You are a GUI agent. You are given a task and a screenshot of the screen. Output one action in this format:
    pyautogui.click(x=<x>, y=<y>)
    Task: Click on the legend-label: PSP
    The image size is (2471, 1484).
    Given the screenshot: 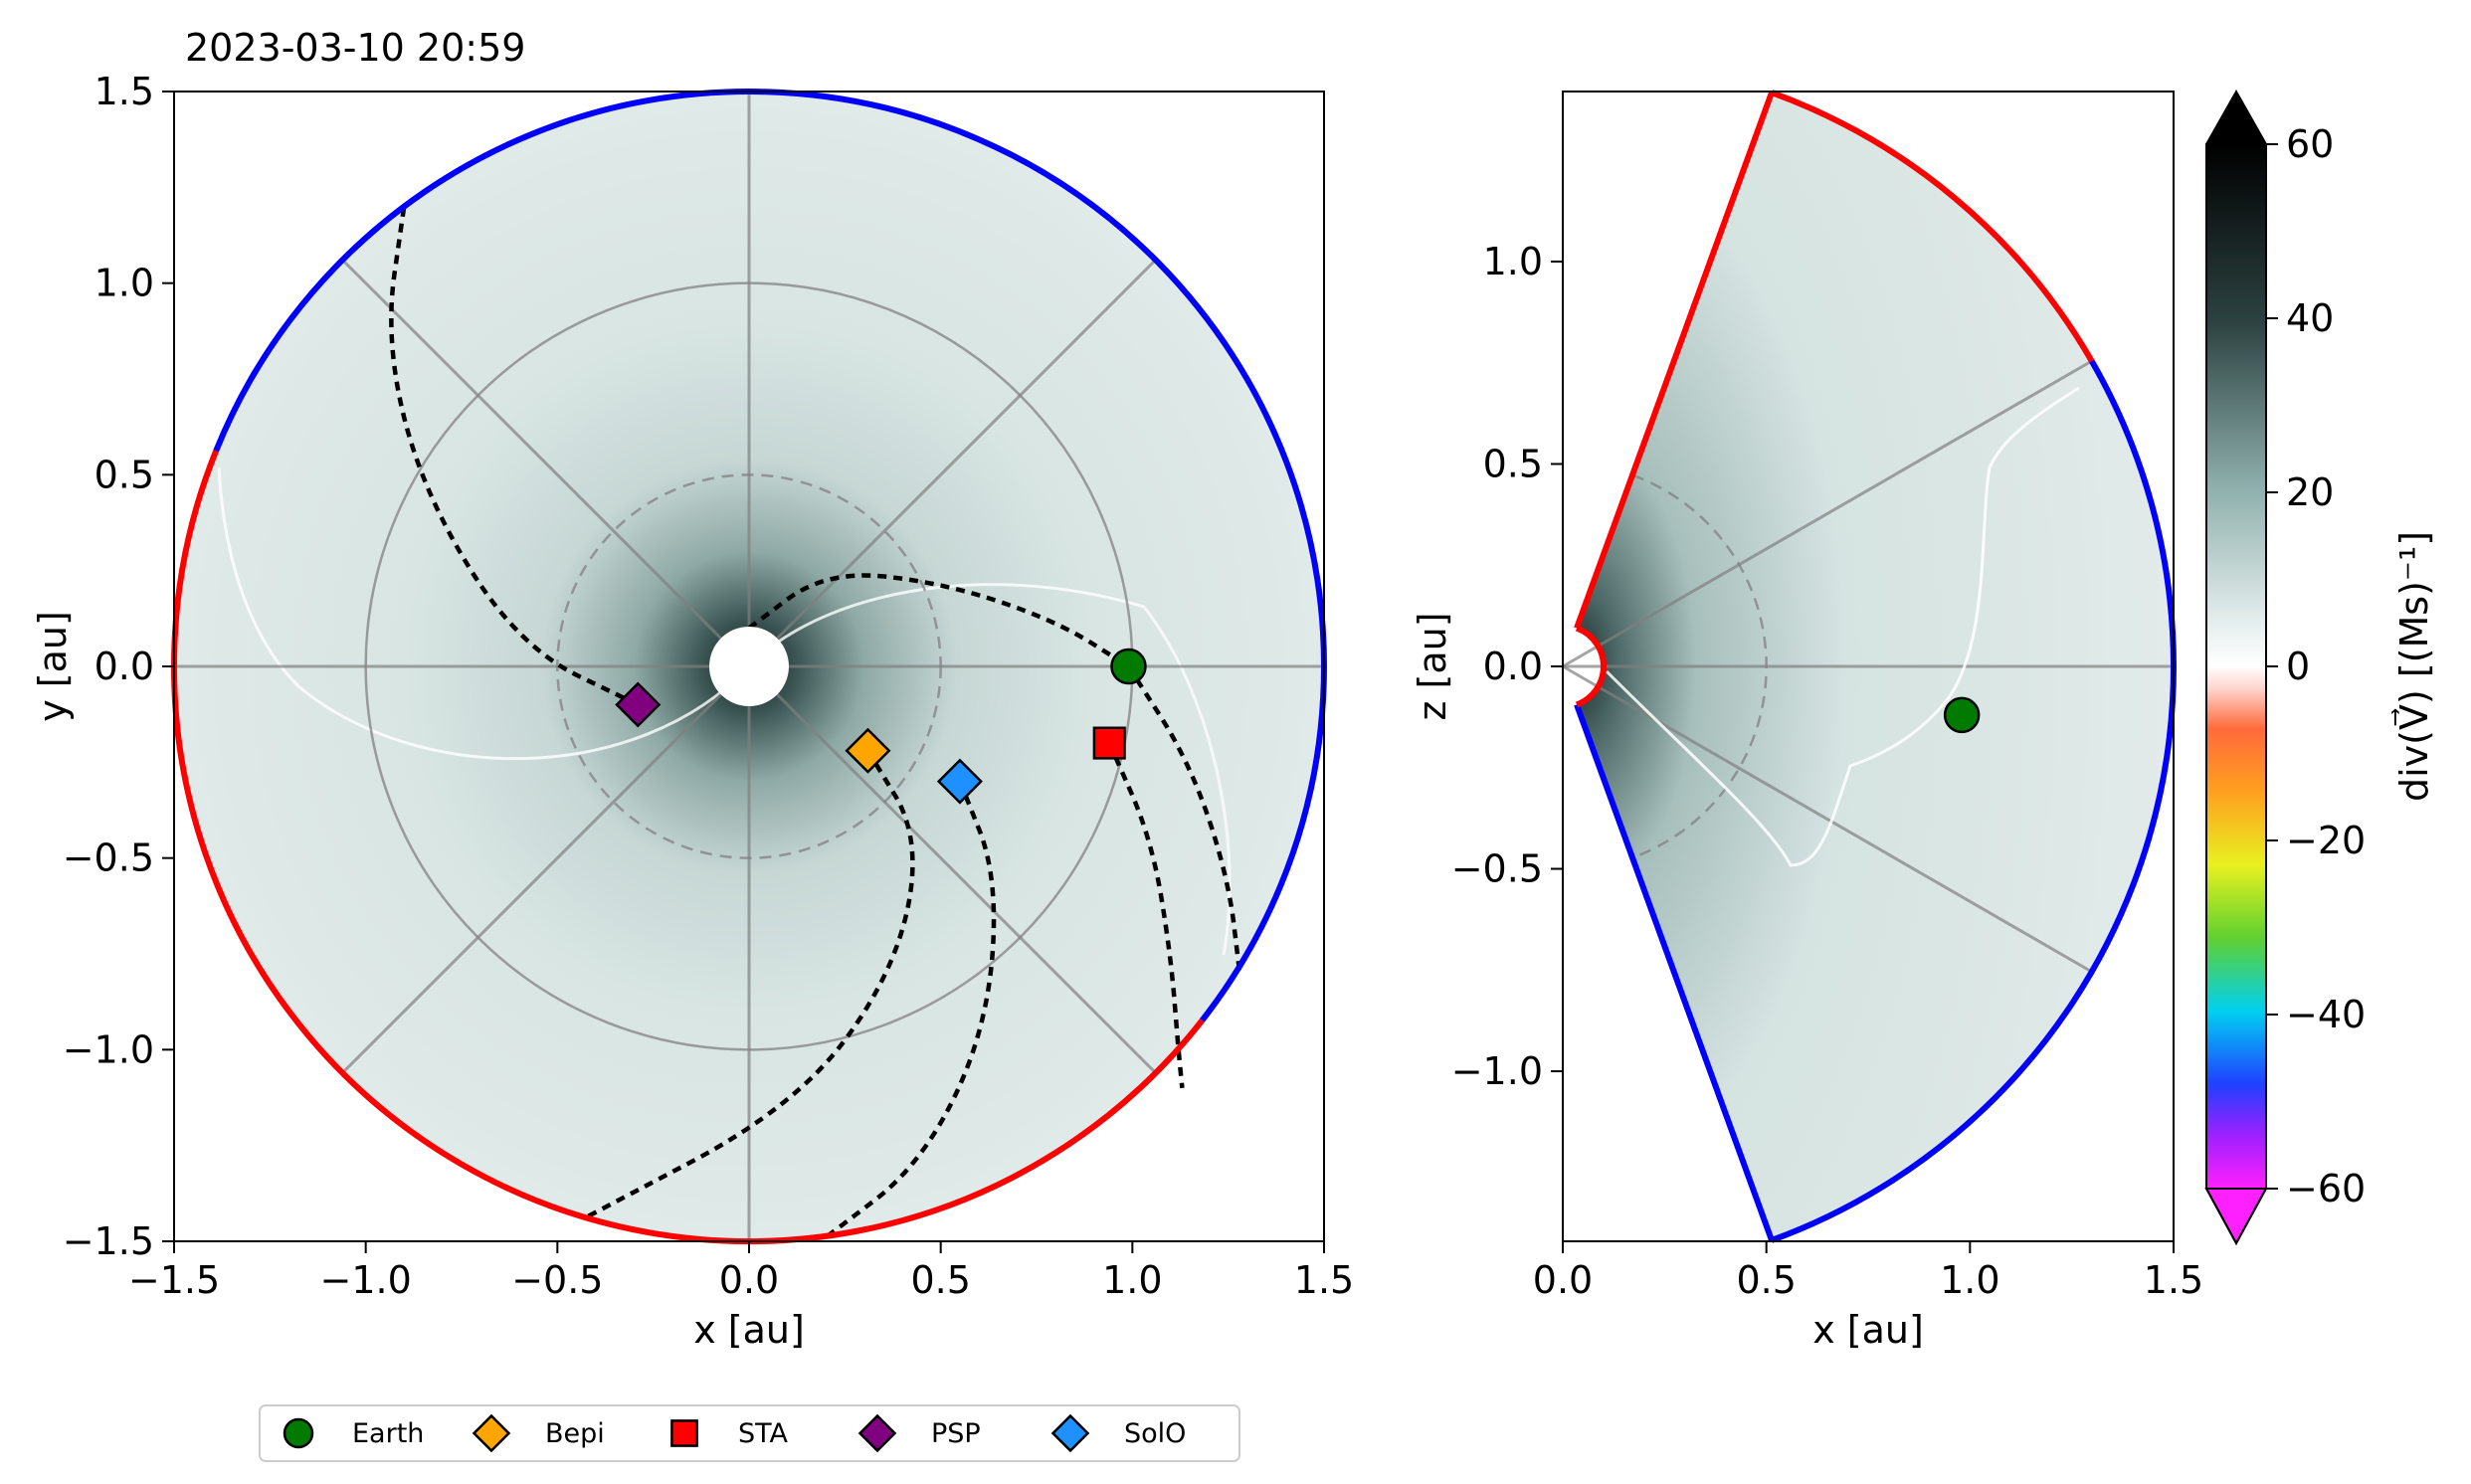 What is the action you would take?
    pyautogui.click(x=956, y=1433)
    